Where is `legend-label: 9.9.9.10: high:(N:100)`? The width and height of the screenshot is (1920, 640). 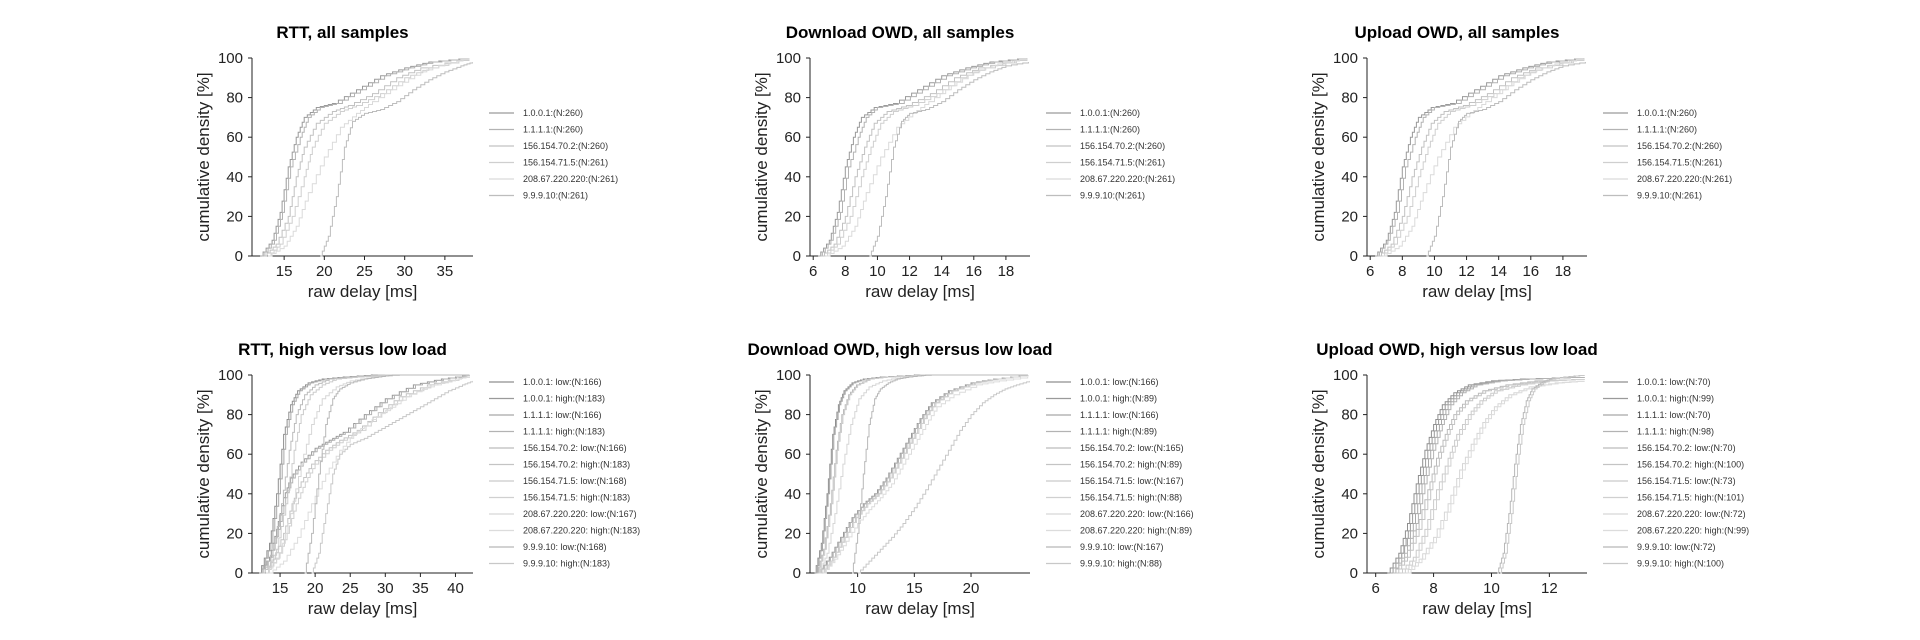
legend-label: 9.9.9.10: high:(N:100) is located at coordinates (1680, 564).